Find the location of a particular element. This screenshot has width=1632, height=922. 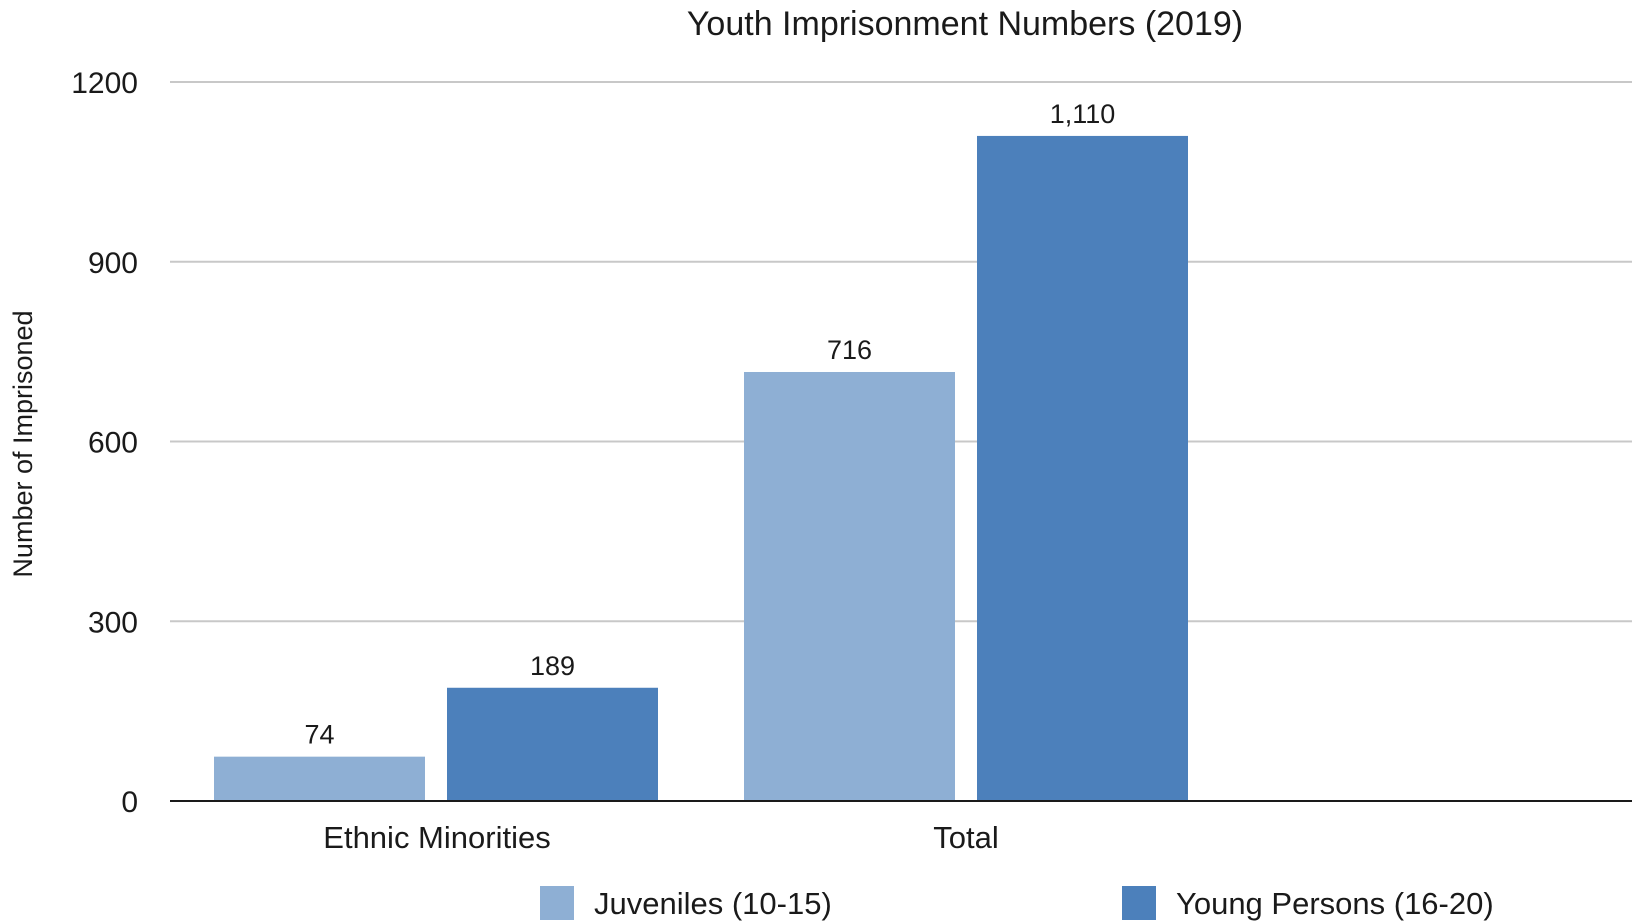

x-tick-label: Total is located at coordinates (965, 837).